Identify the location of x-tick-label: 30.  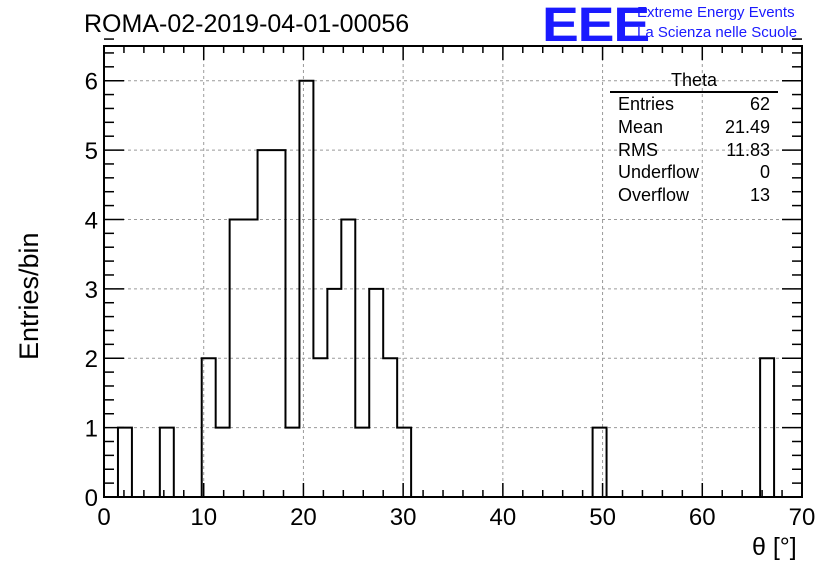
(403, 517).